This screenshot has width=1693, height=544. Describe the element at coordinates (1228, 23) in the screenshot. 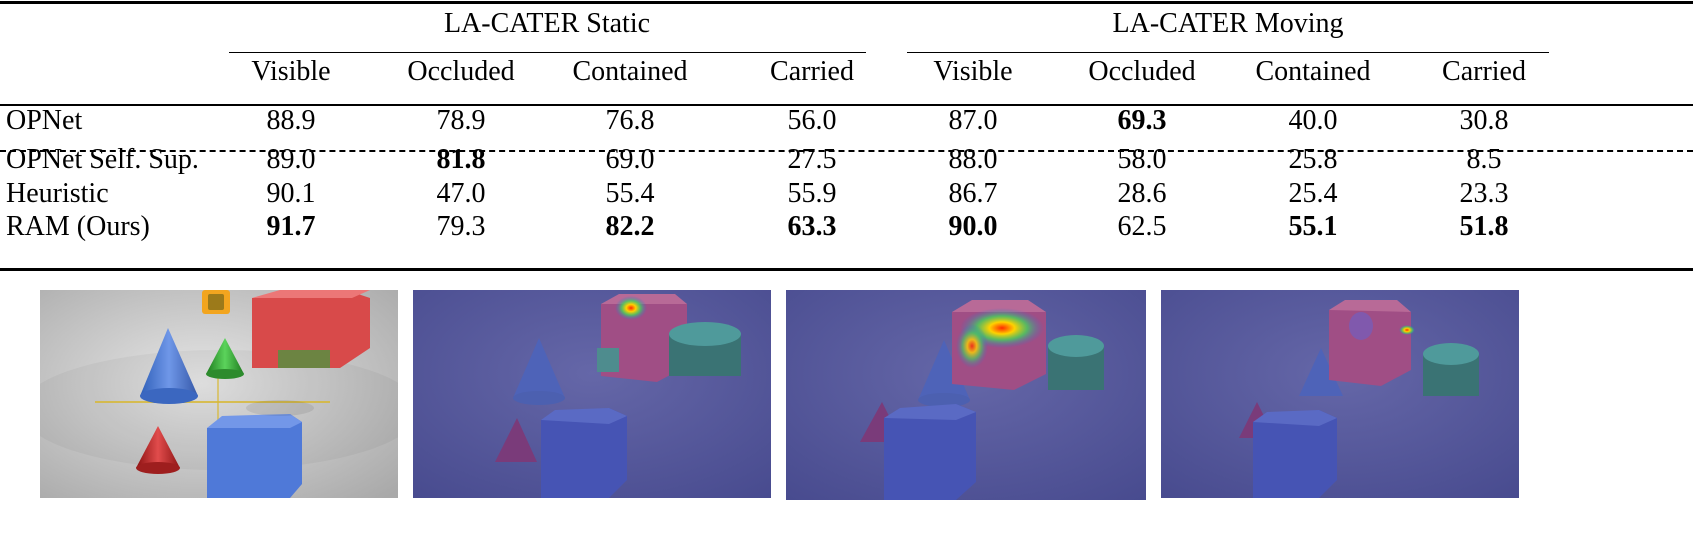

I see `group-title-moving: LA-CATER Moving` at that location.